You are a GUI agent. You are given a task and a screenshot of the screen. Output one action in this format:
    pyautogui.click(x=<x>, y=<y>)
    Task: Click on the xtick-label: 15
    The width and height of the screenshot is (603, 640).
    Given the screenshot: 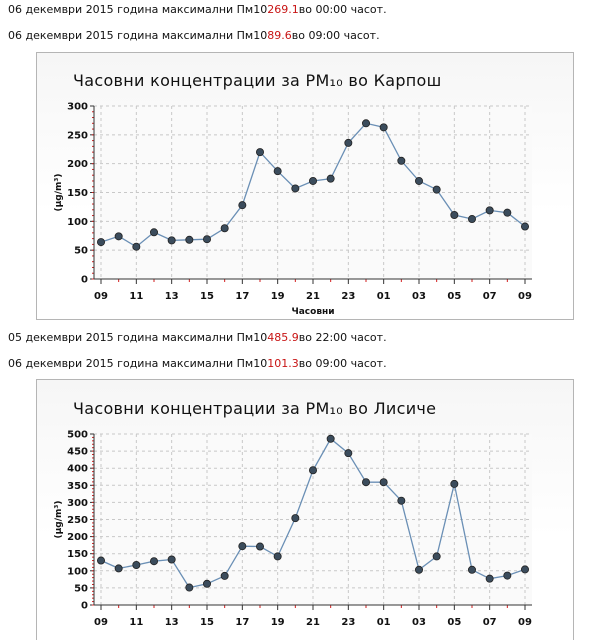 What is the action you would take?
    pyautogui.click(x=207, y=622)
    